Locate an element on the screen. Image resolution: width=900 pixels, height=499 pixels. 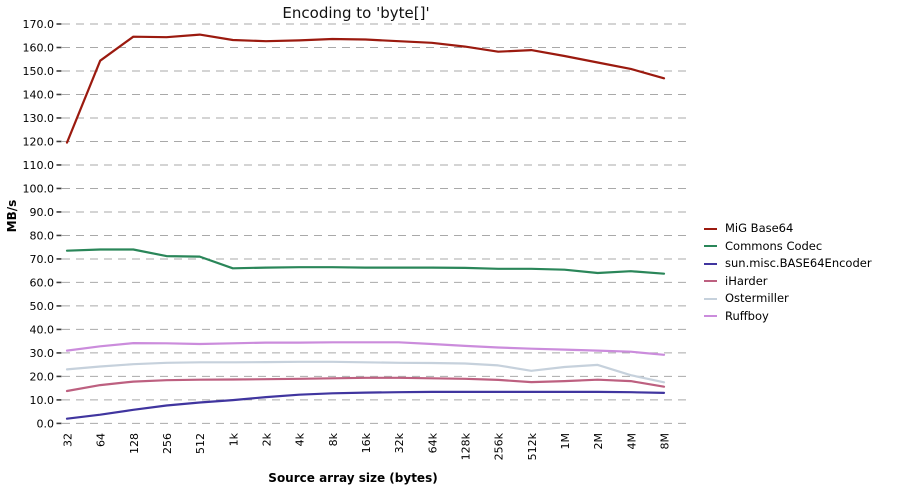
y-tick-label: 10.0 is located at coordinates (42, 400).